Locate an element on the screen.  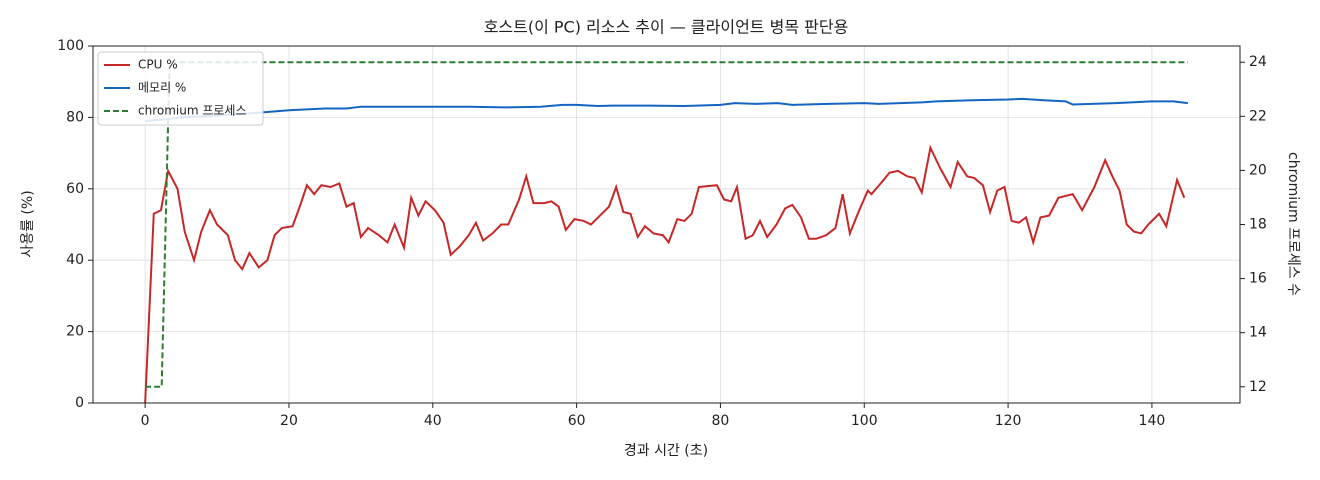
y-tick-label: 20 is located at coordinates (75, 332).